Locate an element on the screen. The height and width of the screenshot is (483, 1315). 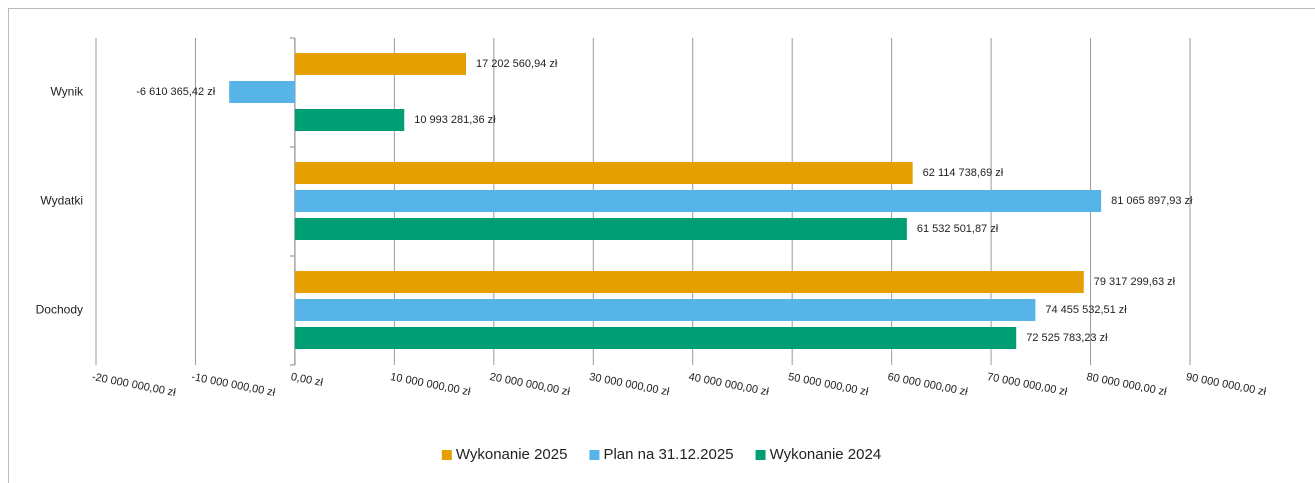
value-label: -6 610 365,42 zł is located at coordinates (175, 92).